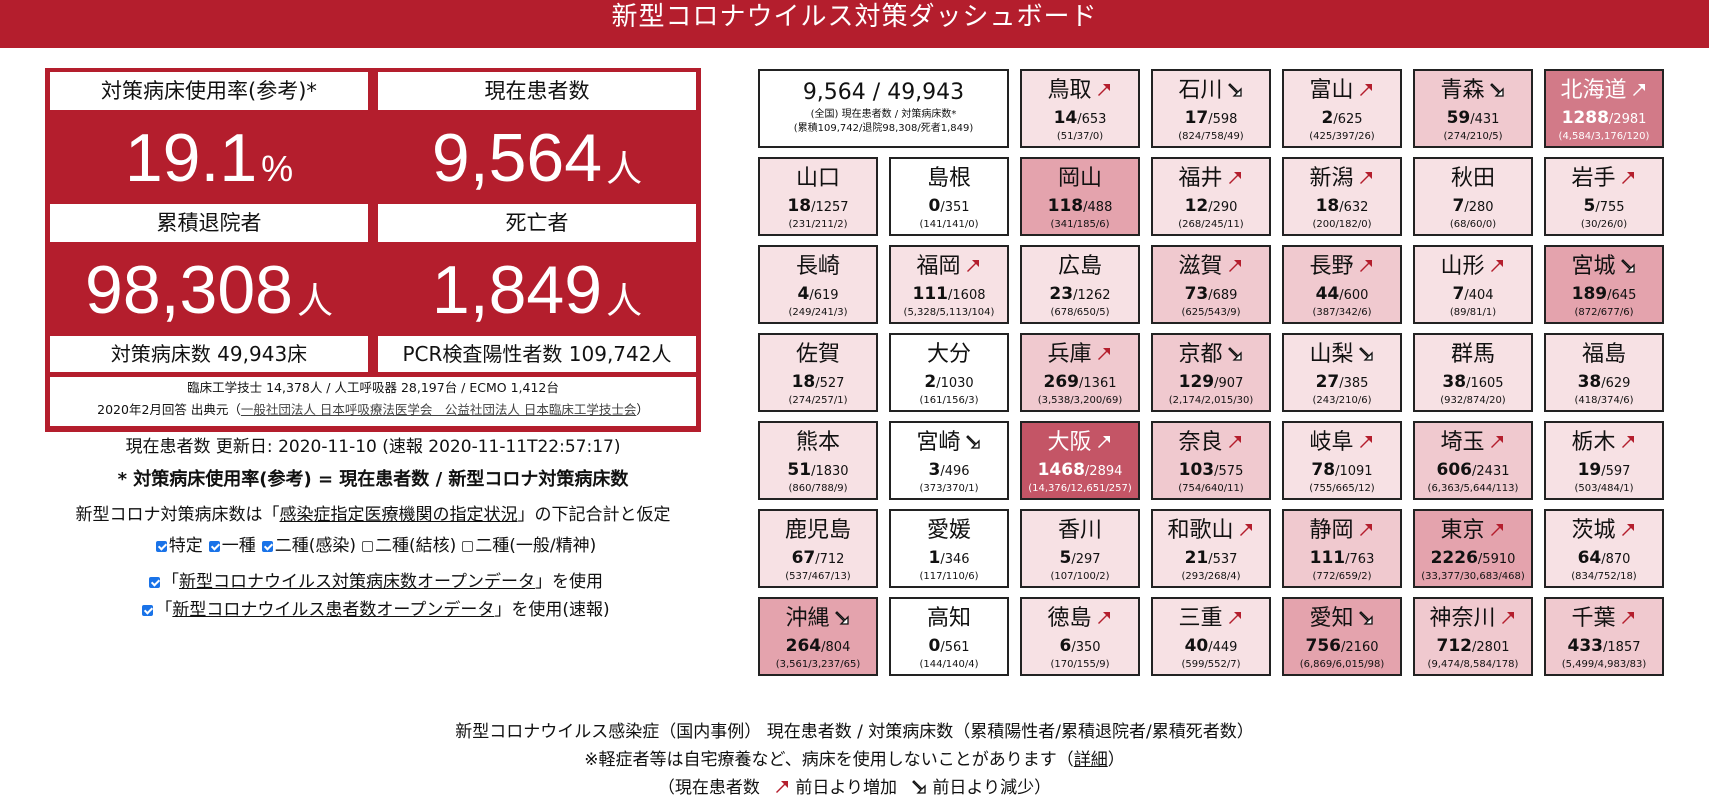 The width and height of the screenshot is (1709, 809). What do you see at coordinates (517, 158) in the screenshot?
I see `patients-value: 9,564` at bounding box center [517, 158].